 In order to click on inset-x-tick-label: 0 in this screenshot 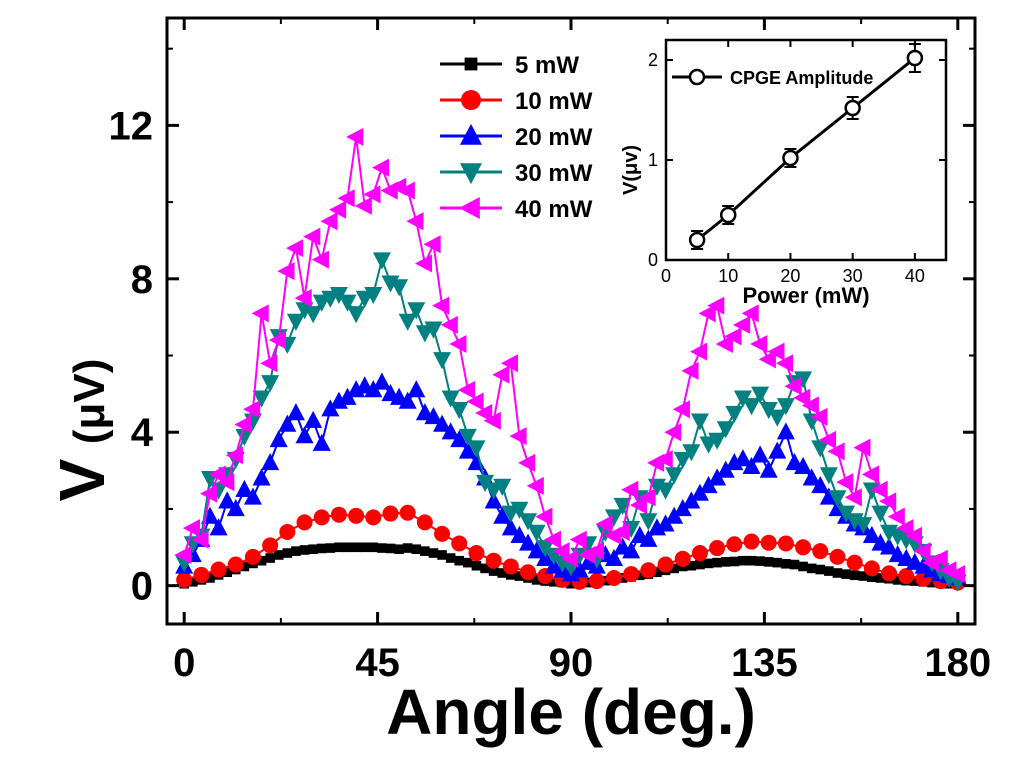, I will do `click(666, 276)`.